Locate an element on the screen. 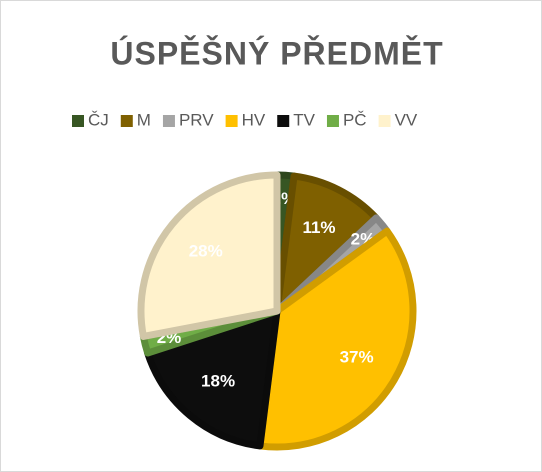  legend-label: ČJ is located at coordinates (98, 119).